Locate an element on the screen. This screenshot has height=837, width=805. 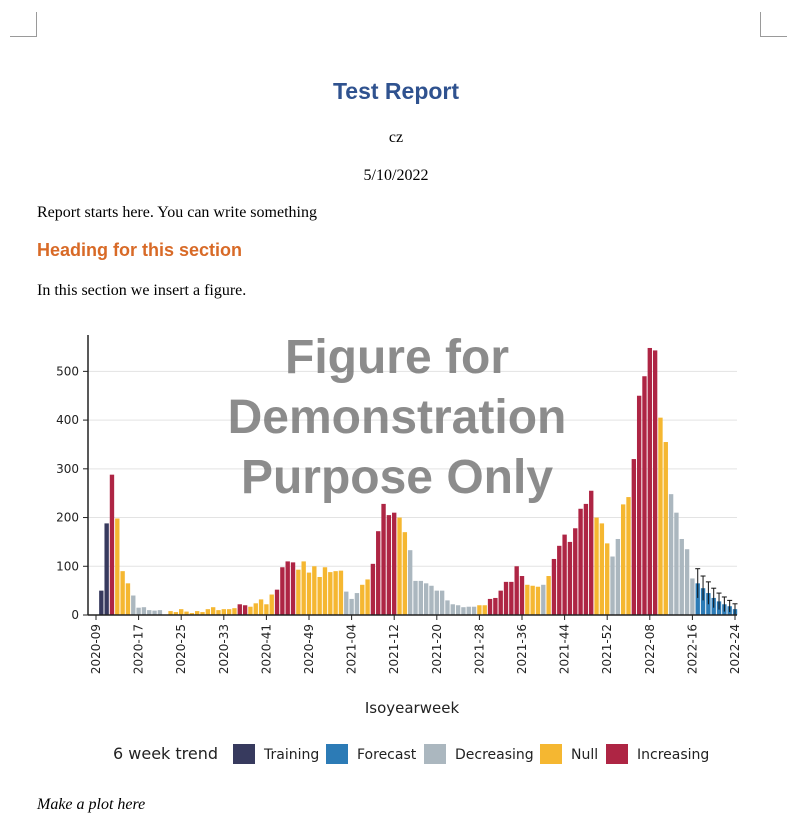
y-axis: 0 100 200 300 400 500 is located at coordinates (72, 478).